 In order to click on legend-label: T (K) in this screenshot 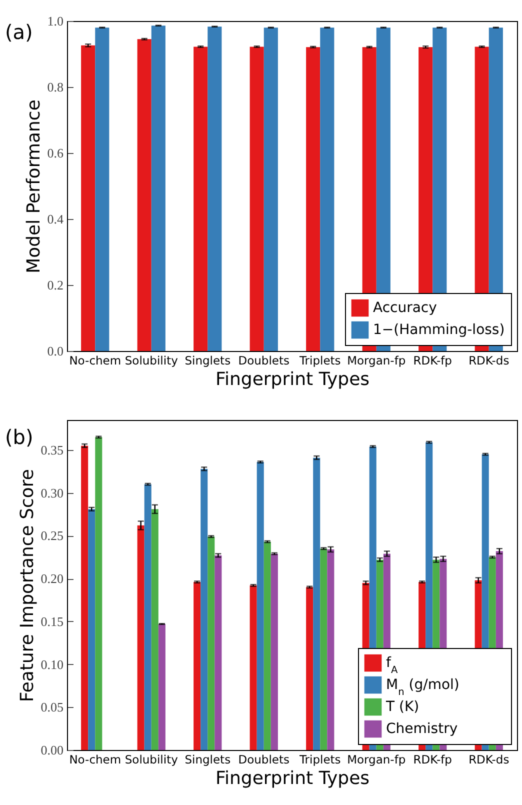, I will do `click(402, 707)`.